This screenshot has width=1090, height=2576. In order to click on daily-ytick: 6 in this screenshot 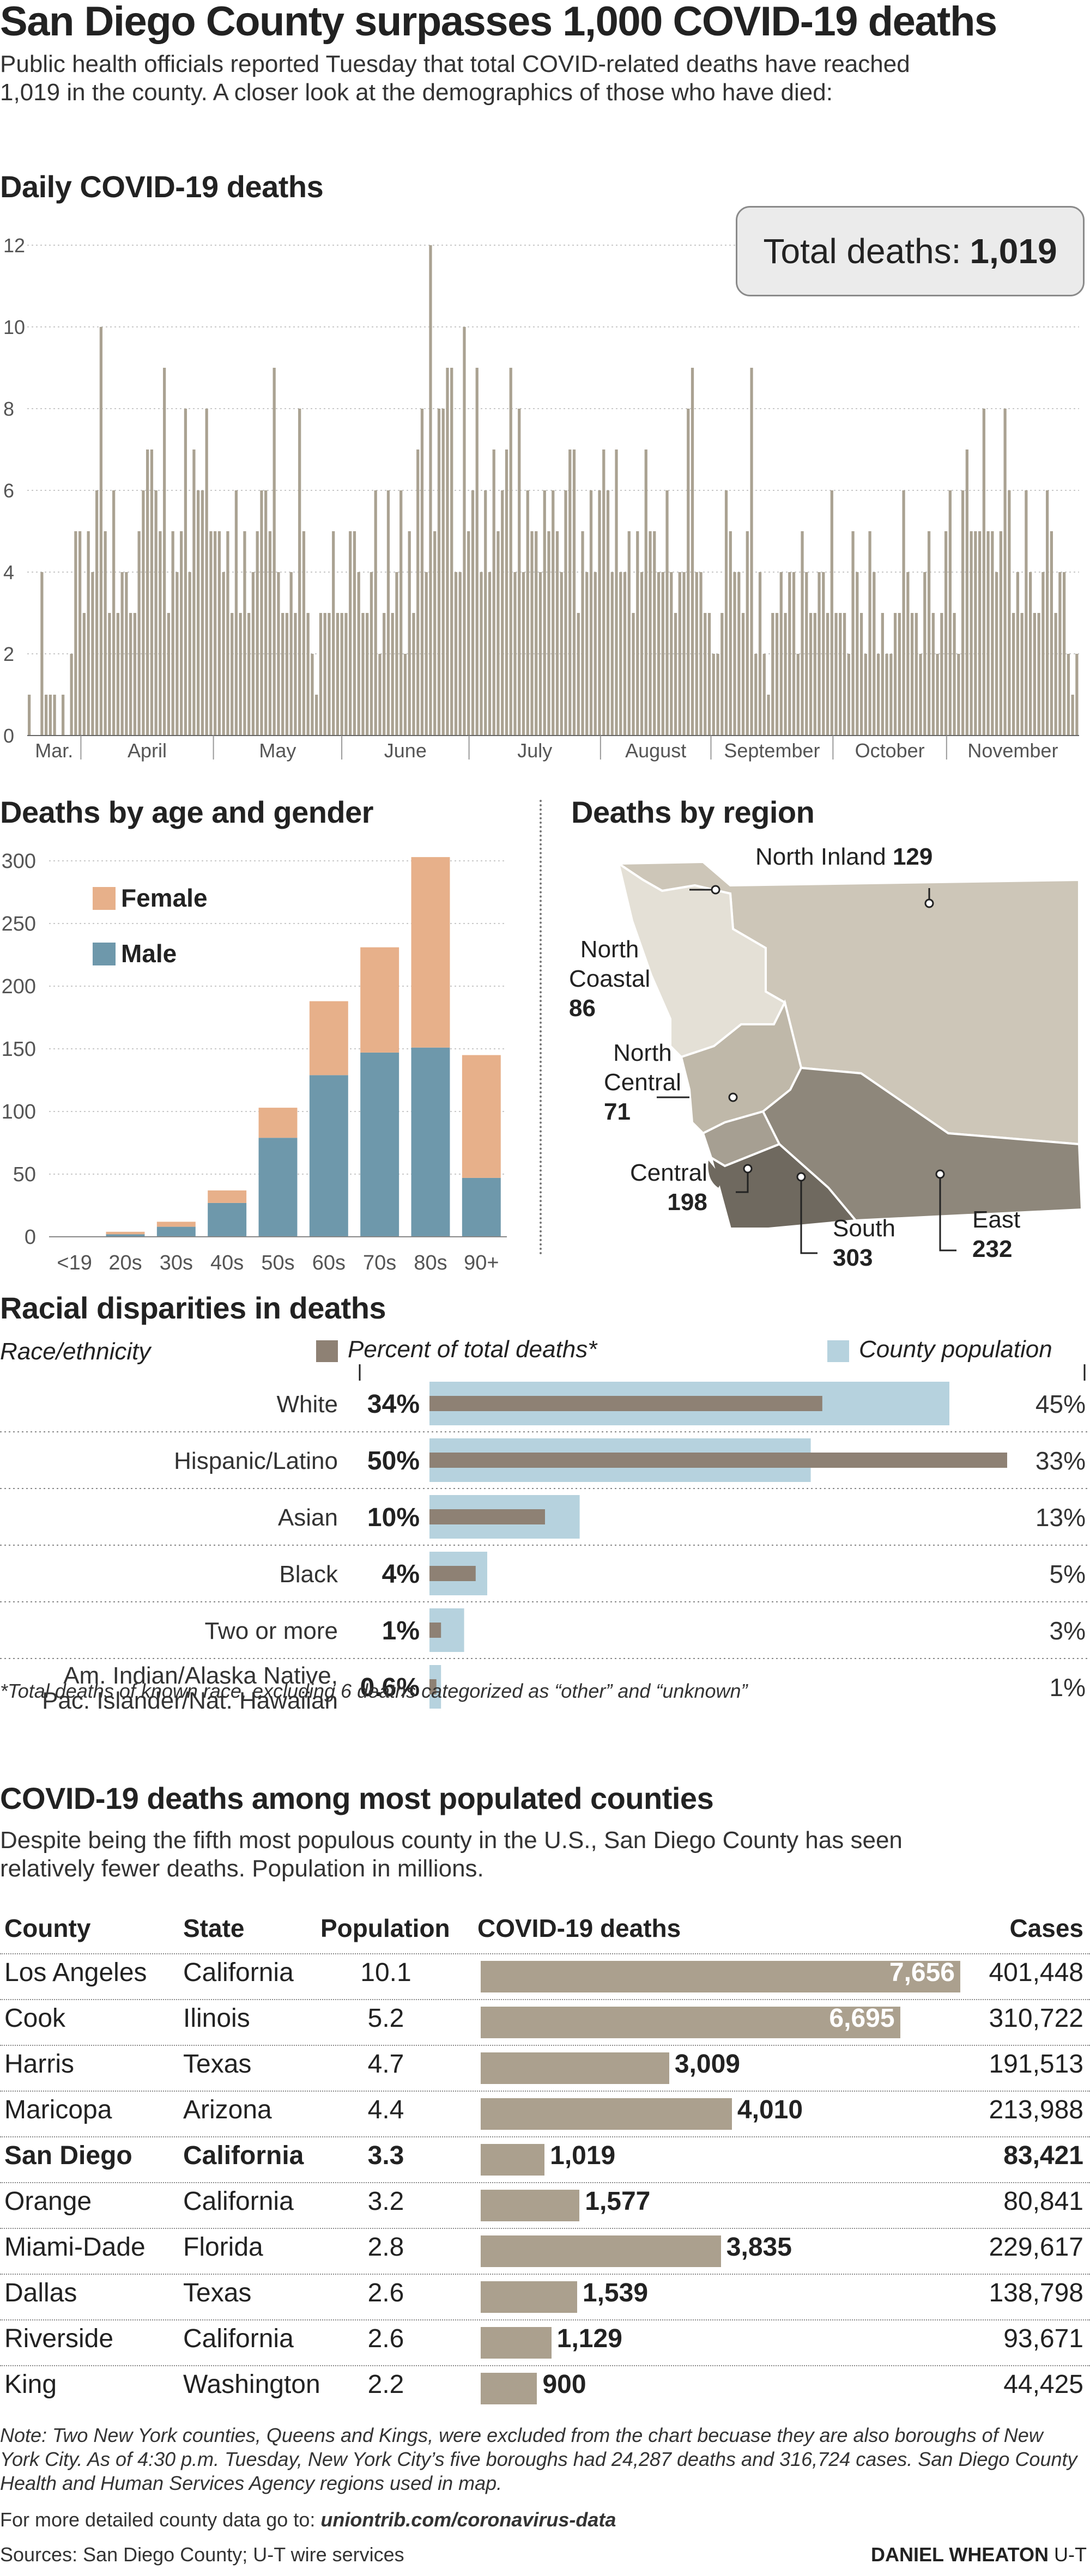, I will do `click(9, 491)`.